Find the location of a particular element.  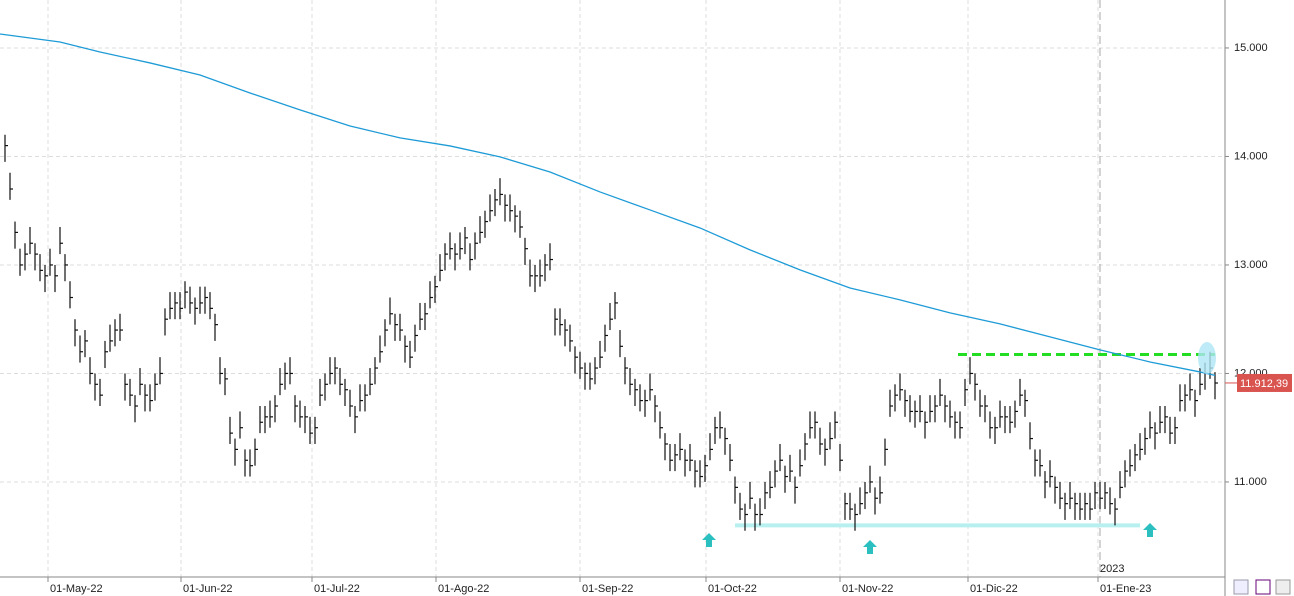

x-tick-label: 01-Ene-23 is located at coordinates (1125, 589).